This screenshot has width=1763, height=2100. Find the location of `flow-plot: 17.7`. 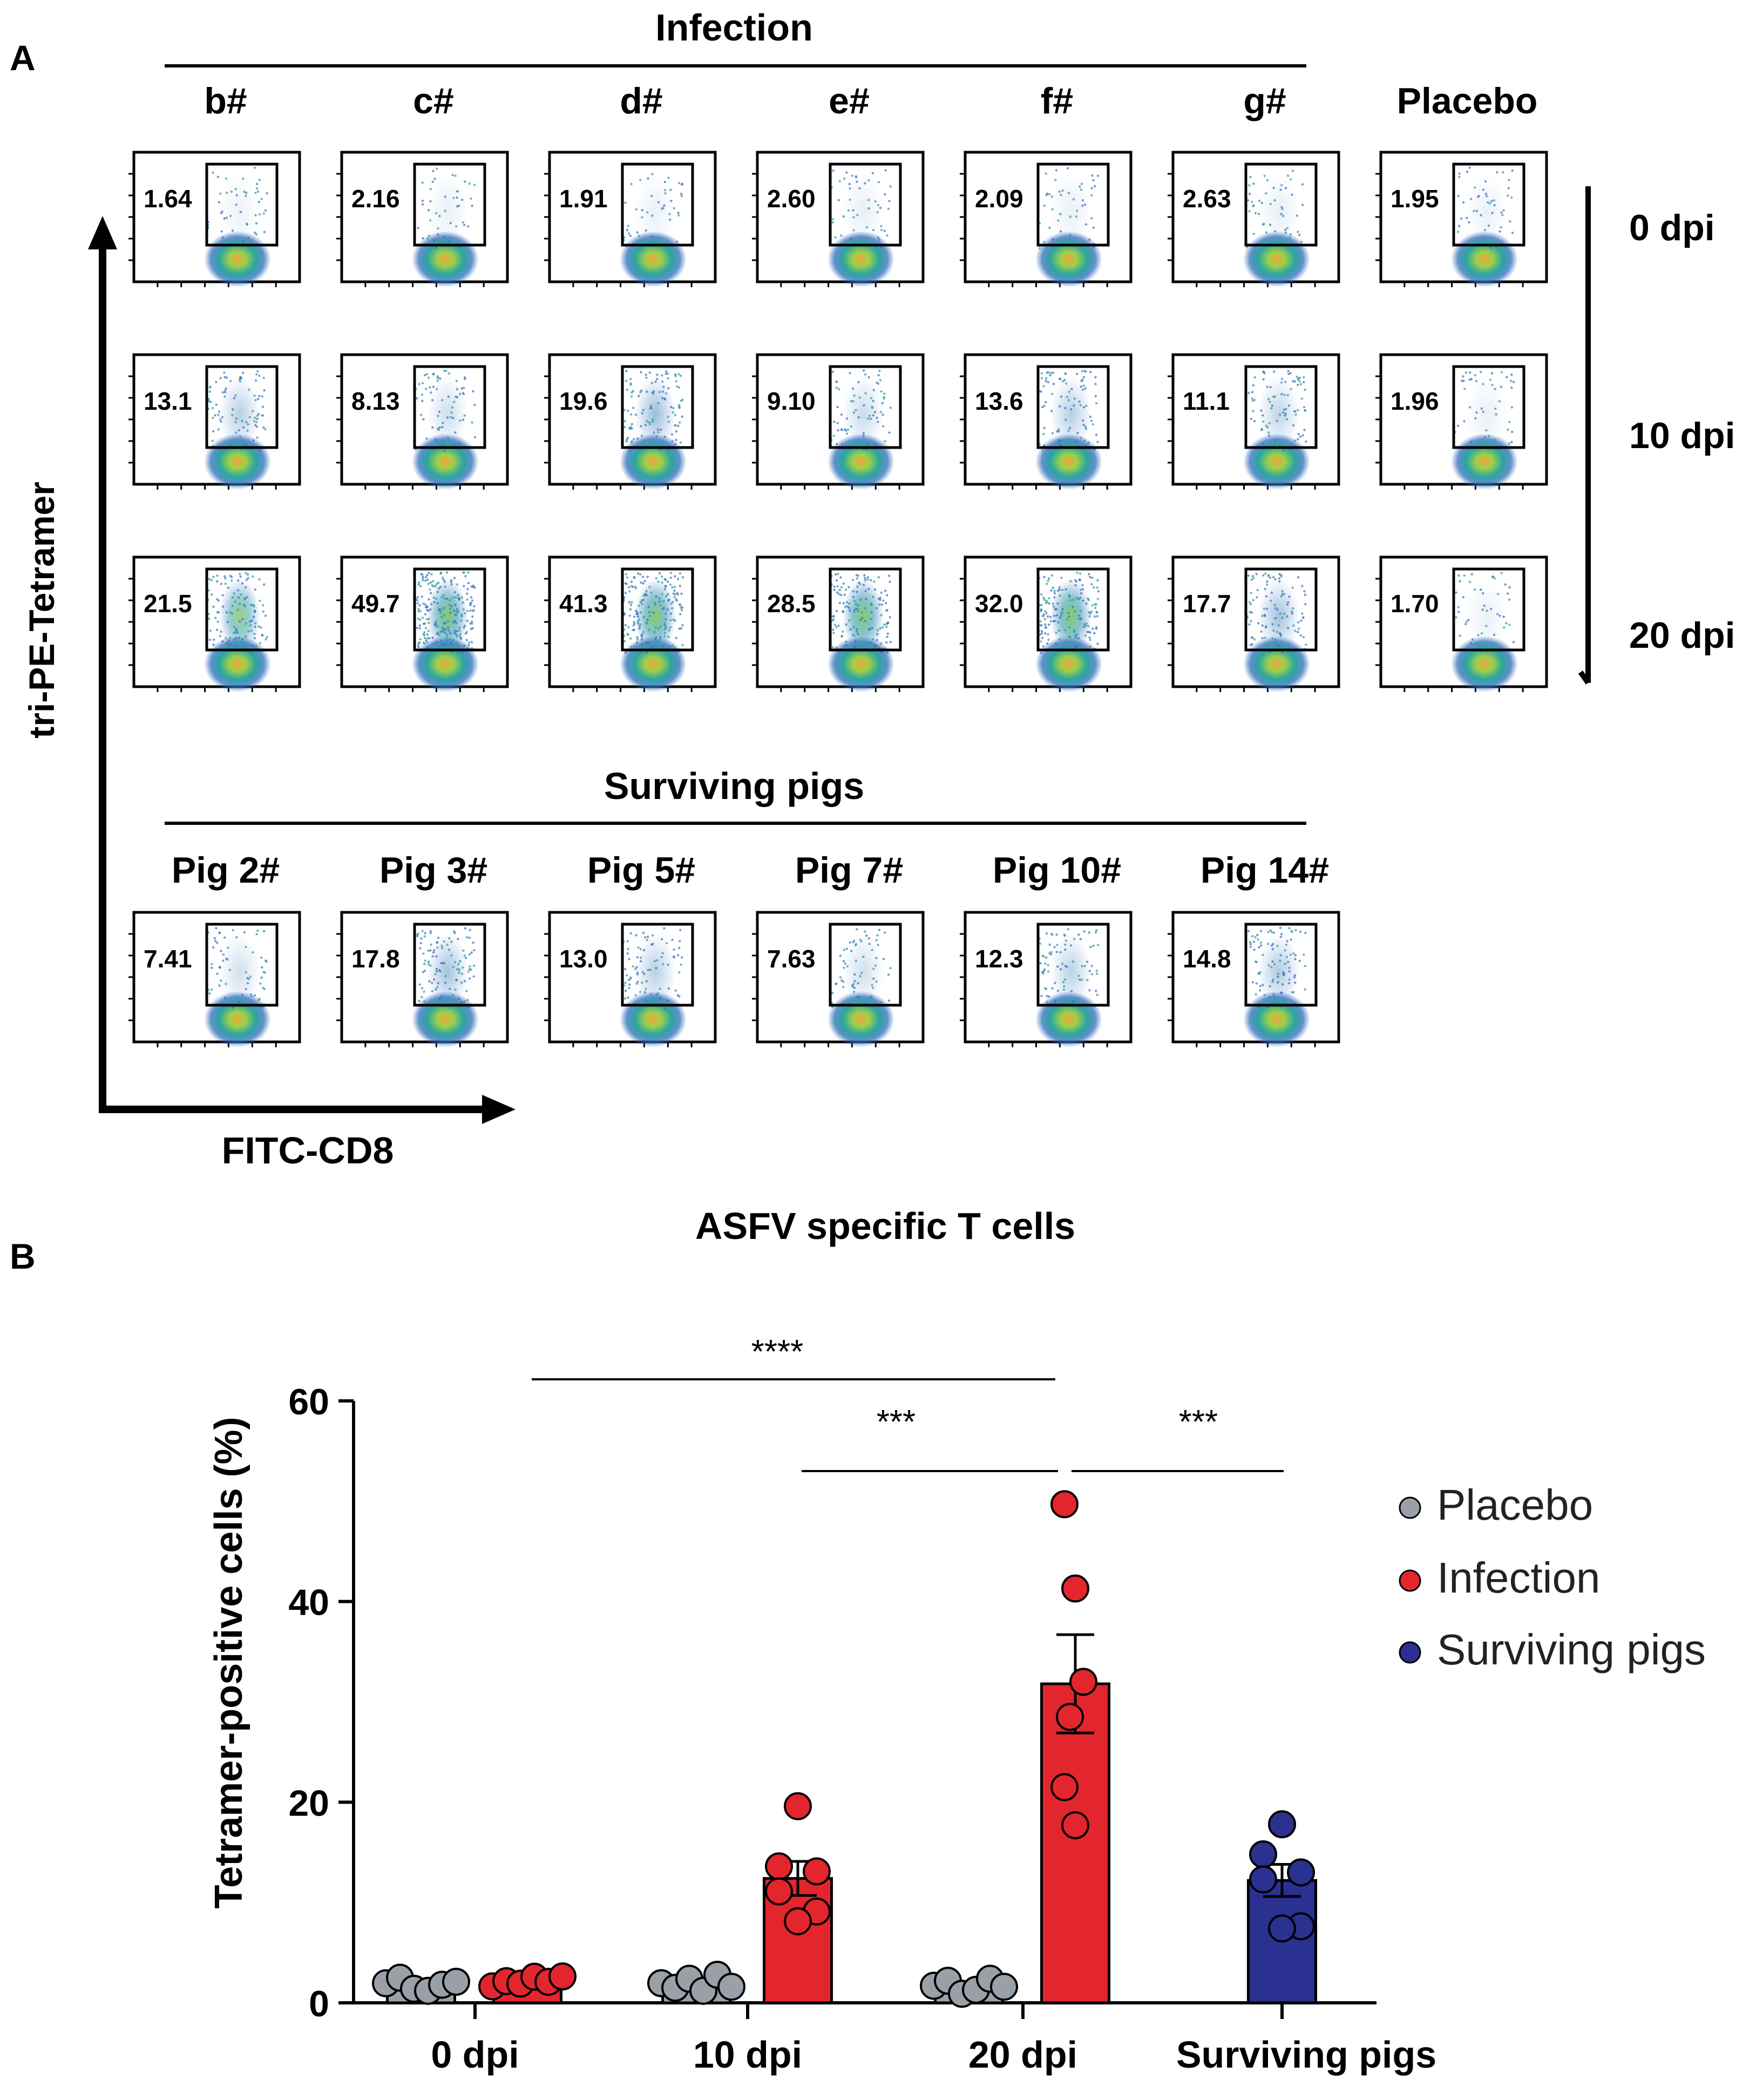

flow-plot: 17.7 is located at coordinates (1254, 624).